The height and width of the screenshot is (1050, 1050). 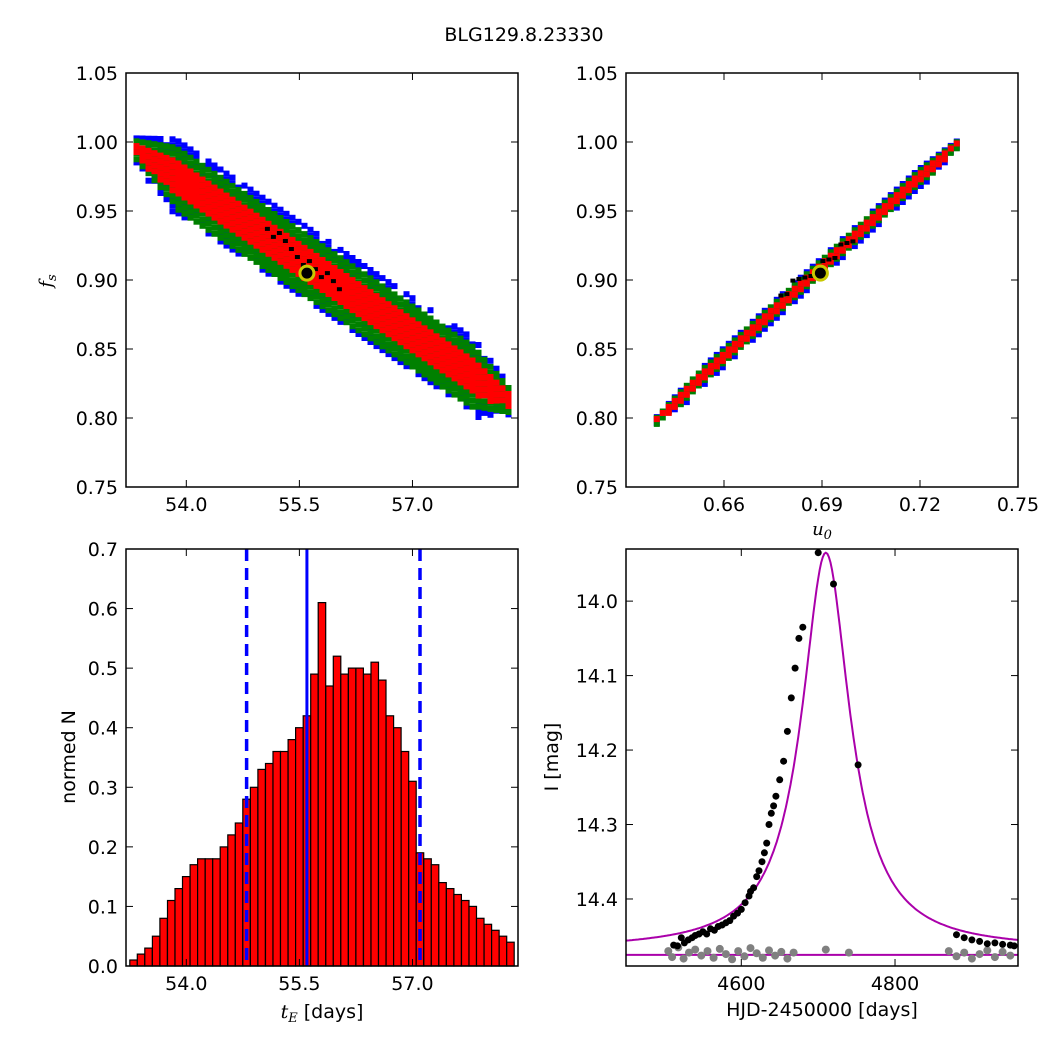 What do you see at coordinates (822, 505) in the screenshot?
I see `fs-vs-u0-x-tick-label: 0.69` at bounding box center [822, 505].